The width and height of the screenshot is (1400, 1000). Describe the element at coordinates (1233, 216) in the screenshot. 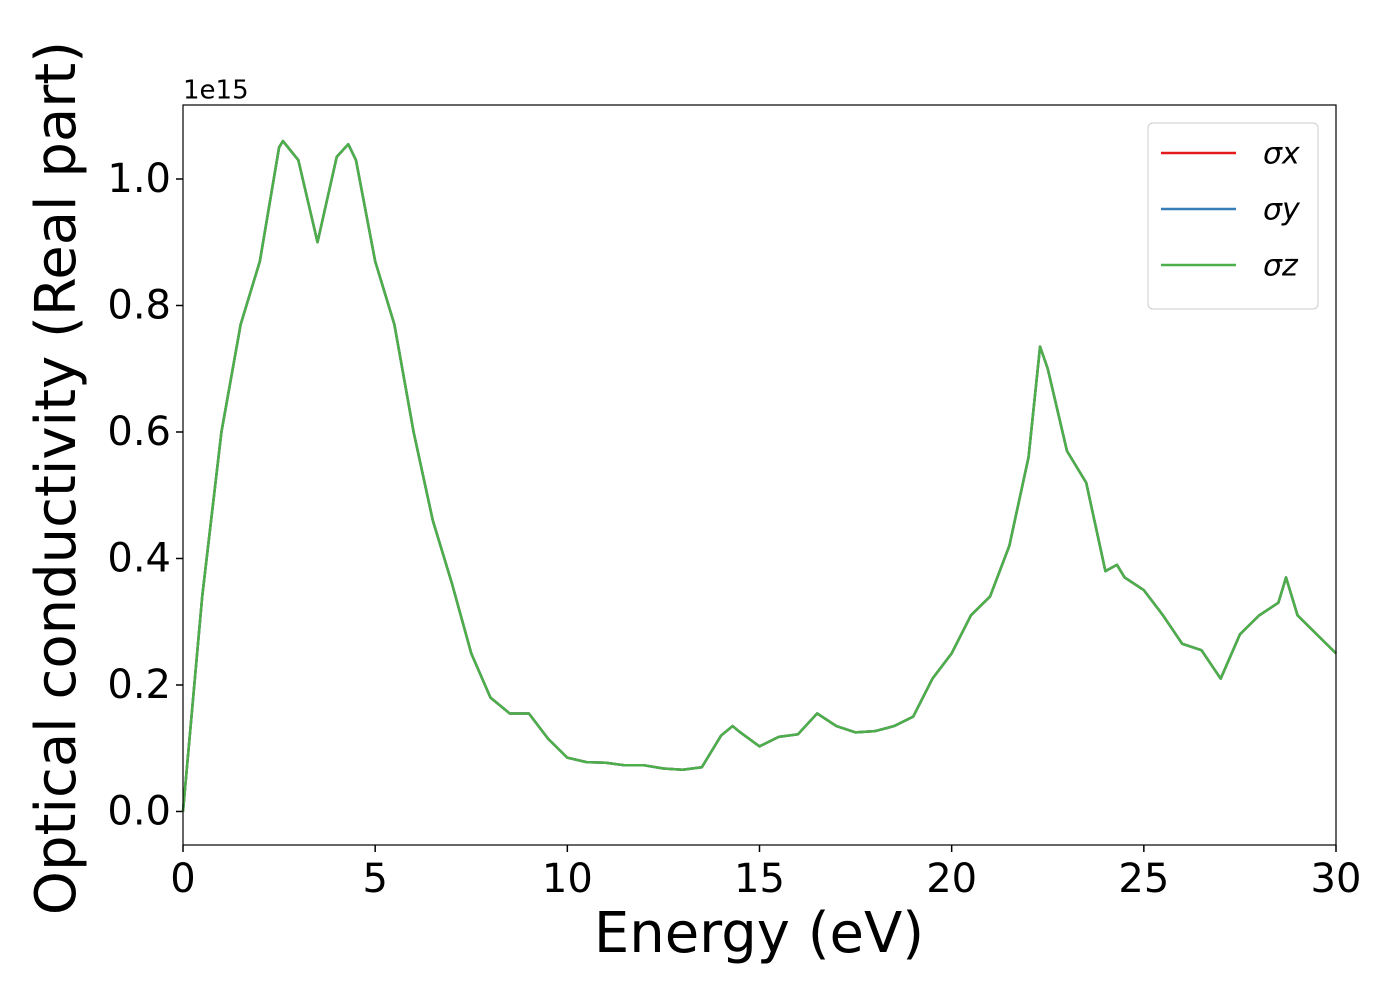

I see `legend-box` at that location.